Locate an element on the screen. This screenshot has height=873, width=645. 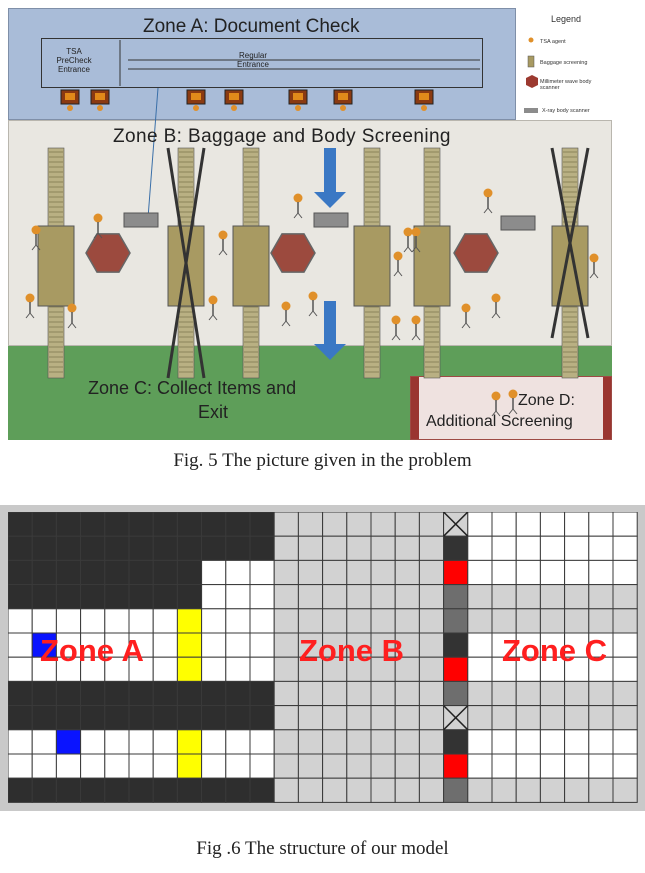
flow-arrow-shaft is located at coordinates (330, 323).